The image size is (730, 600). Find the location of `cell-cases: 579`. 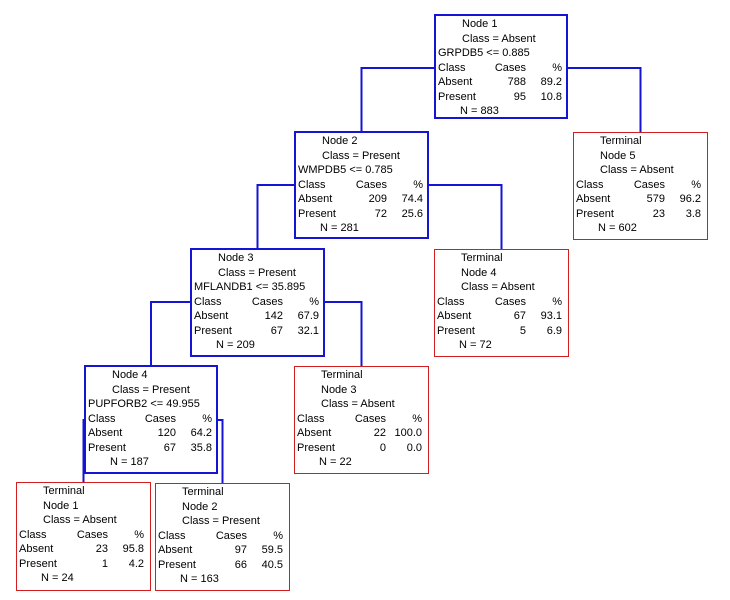

cell-cases: 579 is located at coordinates (655, 199).